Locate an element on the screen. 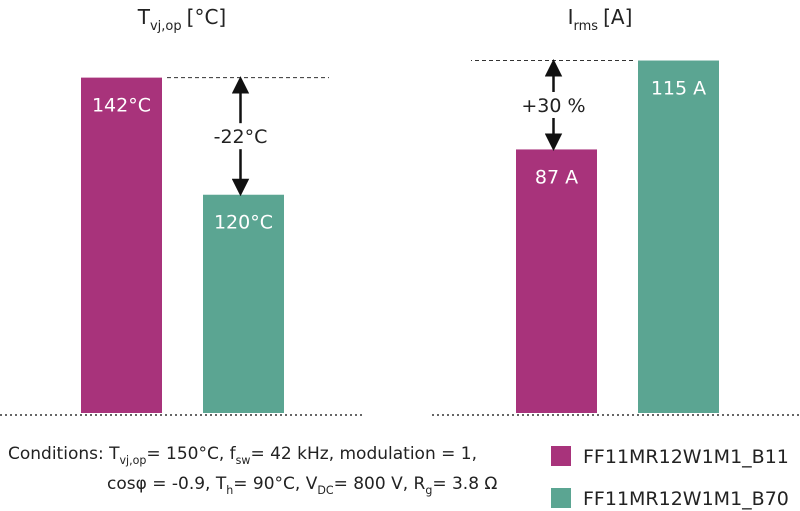 This screenshot has width=800, height=511. text-run: = 42 kHz, modulation = 1, is located at coordinates (363, 454).